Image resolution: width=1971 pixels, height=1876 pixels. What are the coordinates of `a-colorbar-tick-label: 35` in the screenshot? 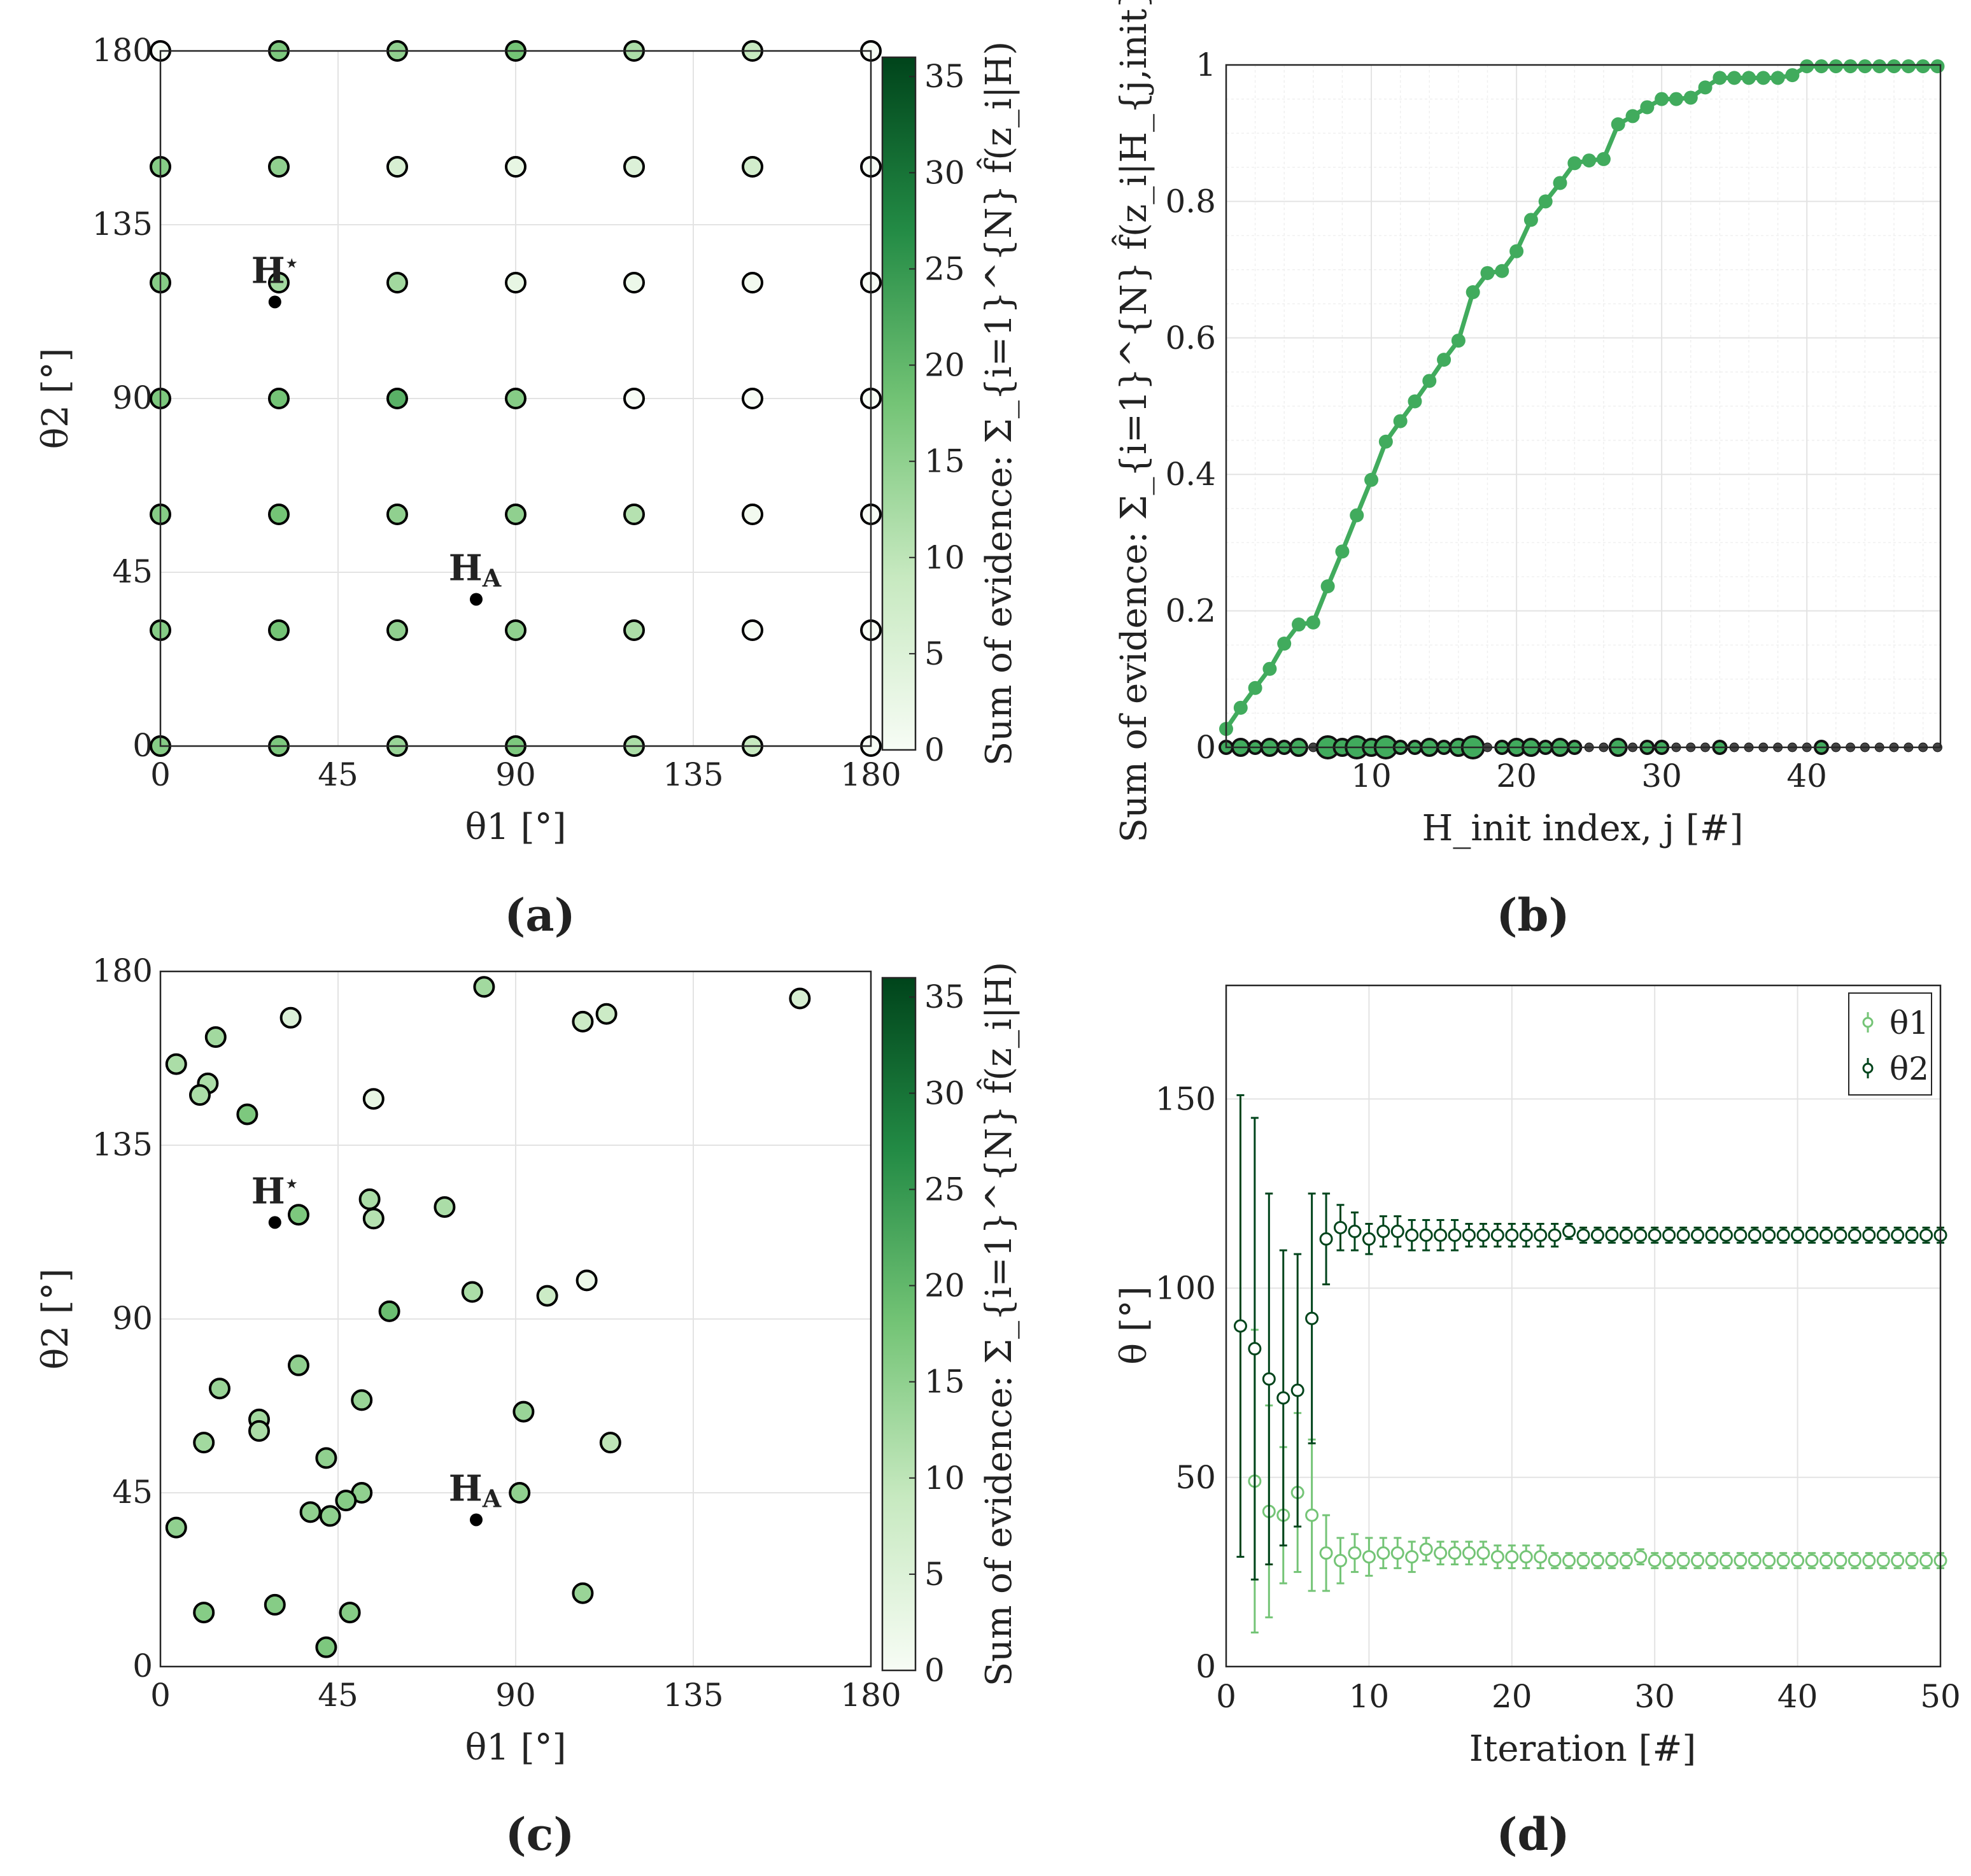 It's located at (944, 76).